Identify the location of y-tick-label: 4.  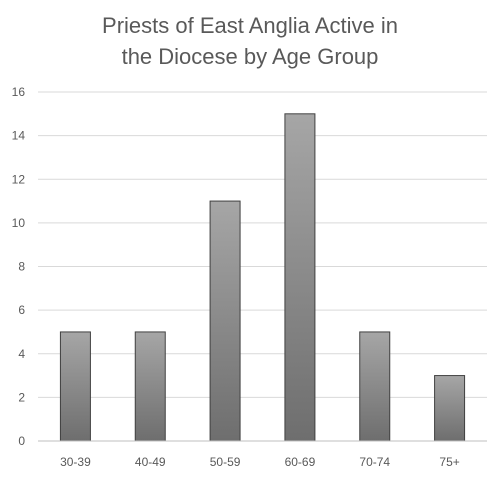
(21, 354).